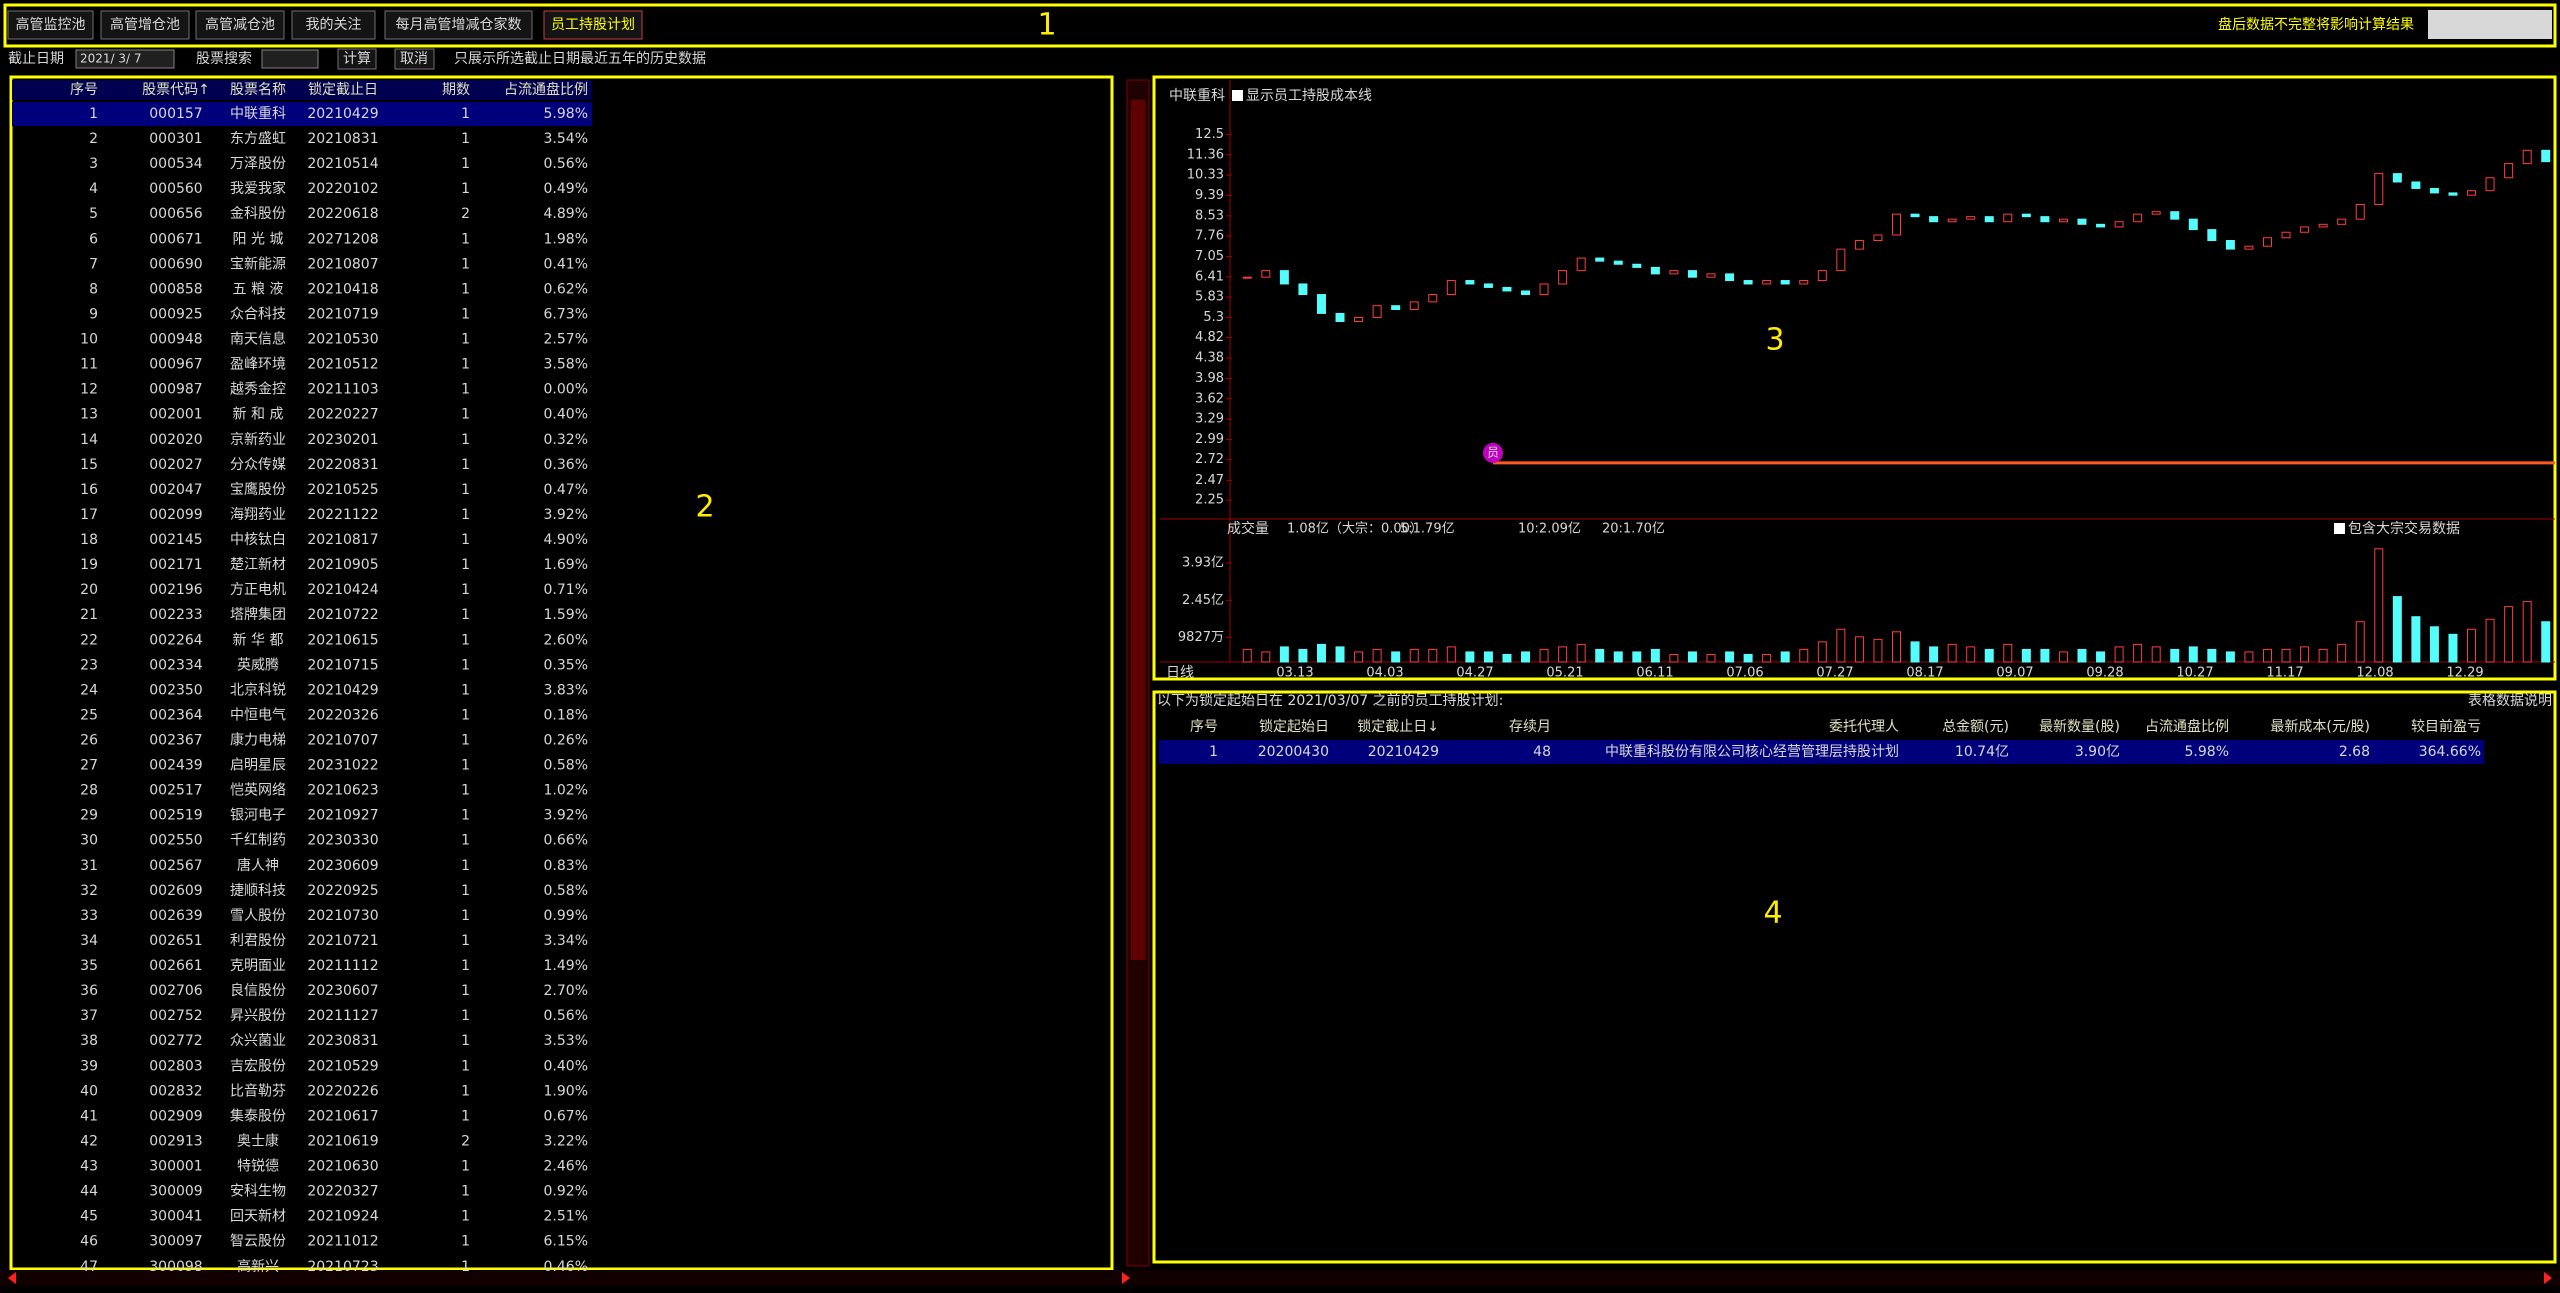 Image resolution: width=2560 pixels, height=1293 pixels. I want to click on table-cell: 002661, so click(175, 966).